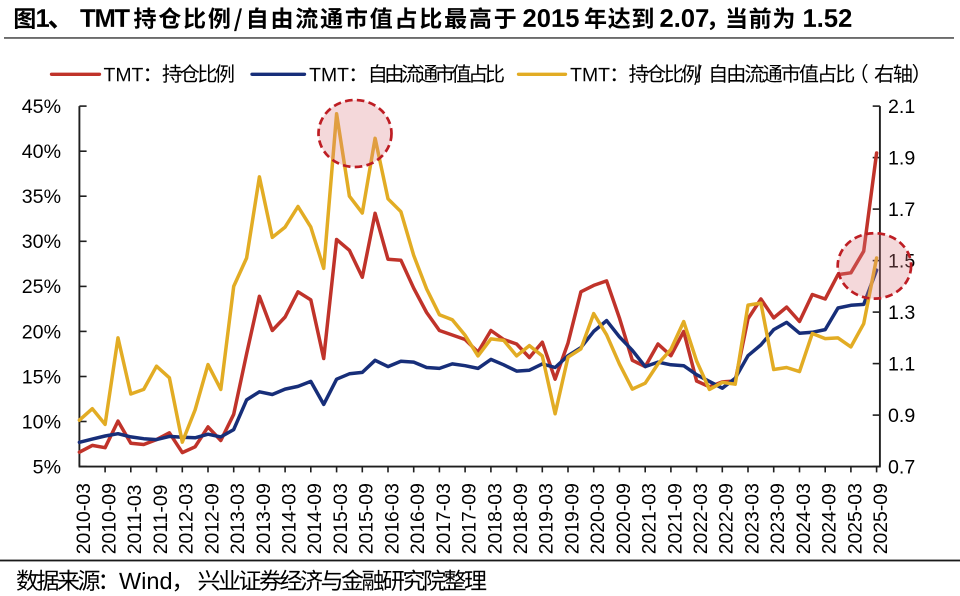 This screenshot has height=596, width=960. I want to click on svg-text: 1.7, so click(901, 210).